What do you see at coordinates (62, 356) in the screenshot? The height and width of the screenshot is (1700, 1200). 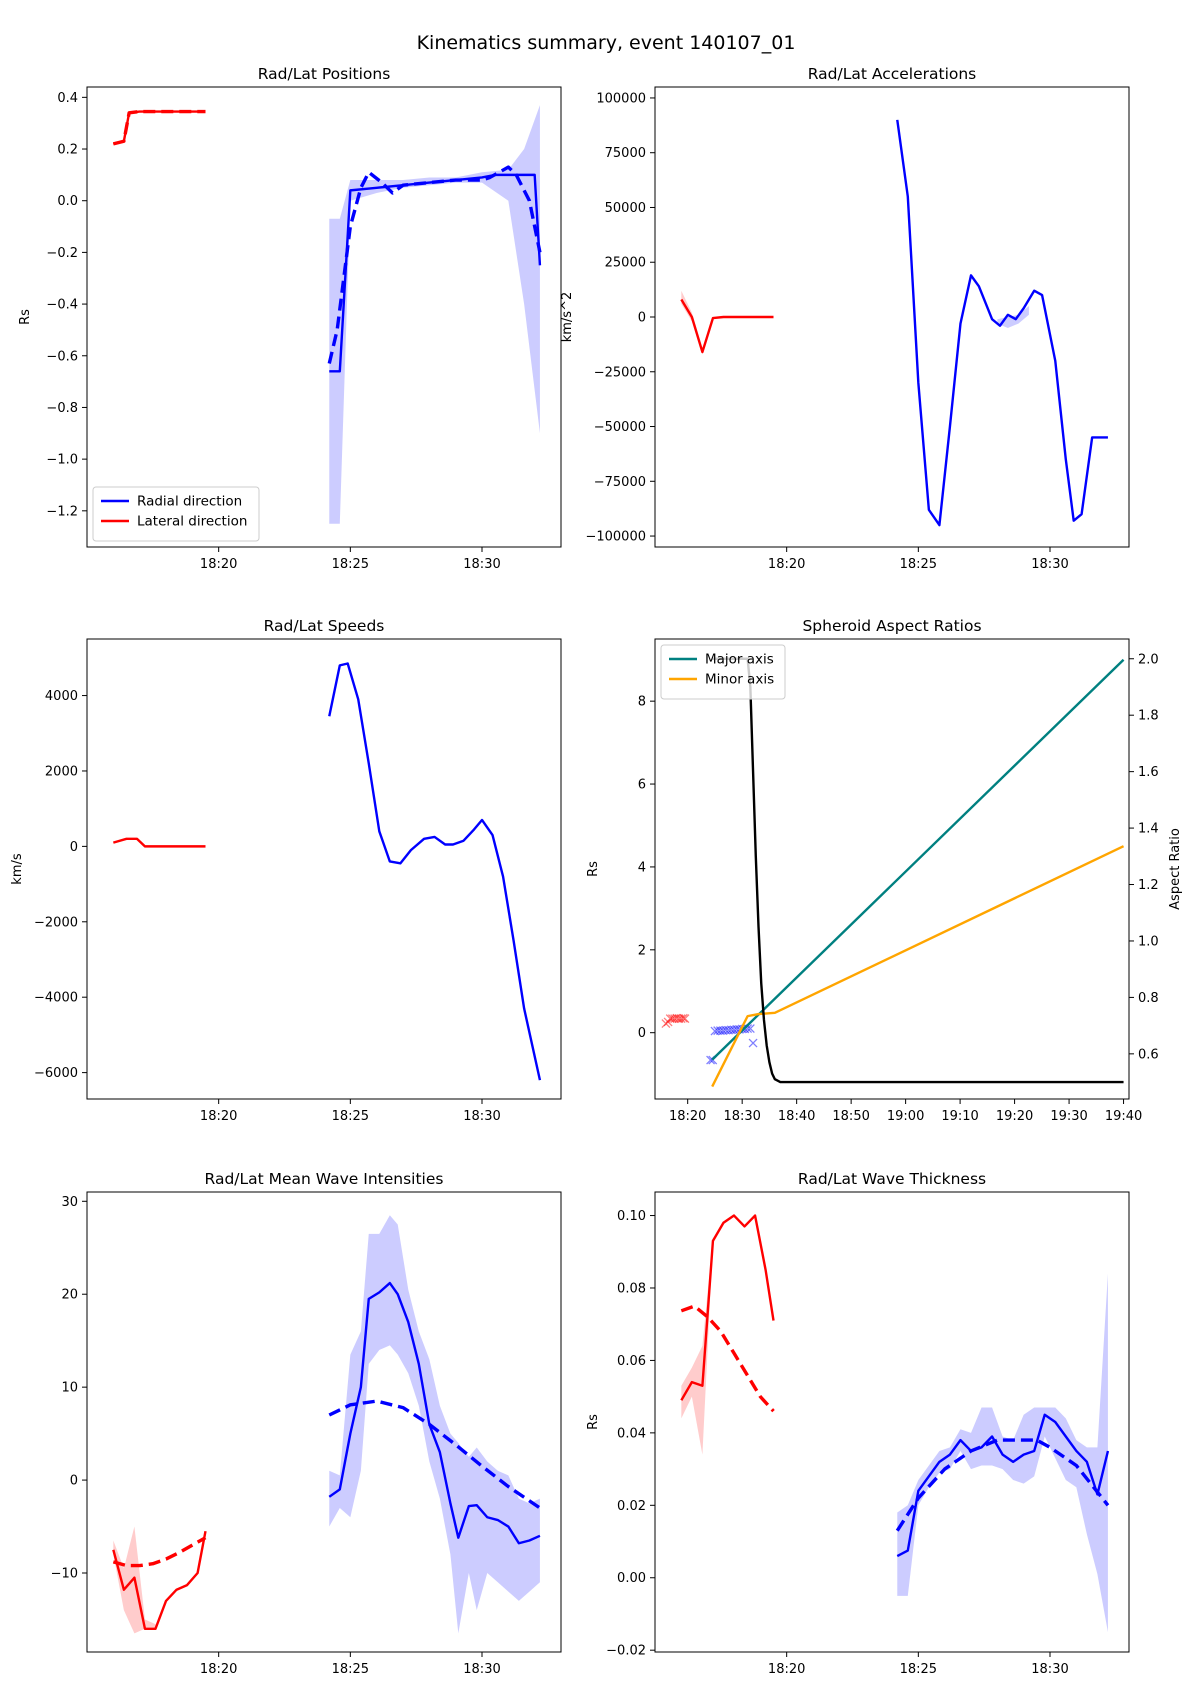 I see `pos-ytick-label-5: −0.6` at bounding box center [62, 356].